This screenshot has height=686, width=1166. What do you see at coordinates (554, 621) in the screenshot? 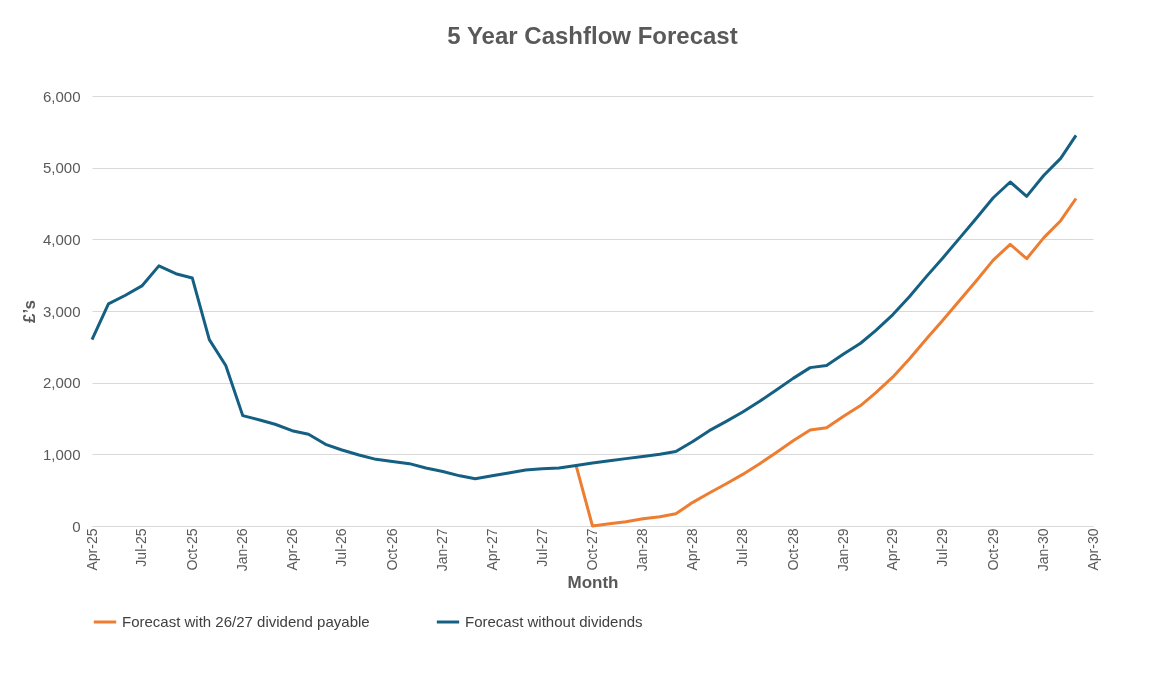
I see `legend-label: Forecast without dividends` at bounding box center [554, 621].